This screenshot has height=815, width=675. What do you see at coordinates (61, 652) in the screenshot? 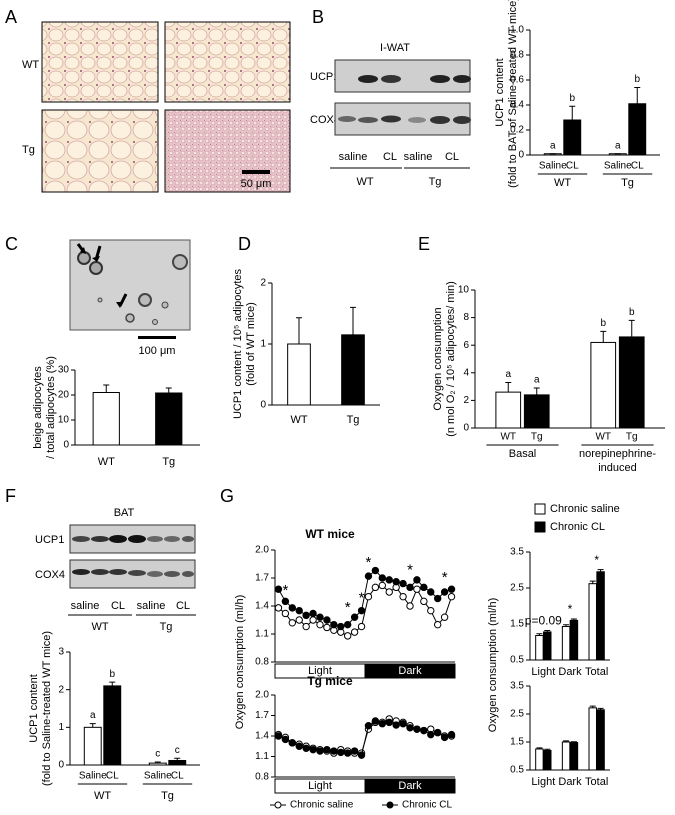
I see `y-tick-label: 3` at bounding box center [61, 652].